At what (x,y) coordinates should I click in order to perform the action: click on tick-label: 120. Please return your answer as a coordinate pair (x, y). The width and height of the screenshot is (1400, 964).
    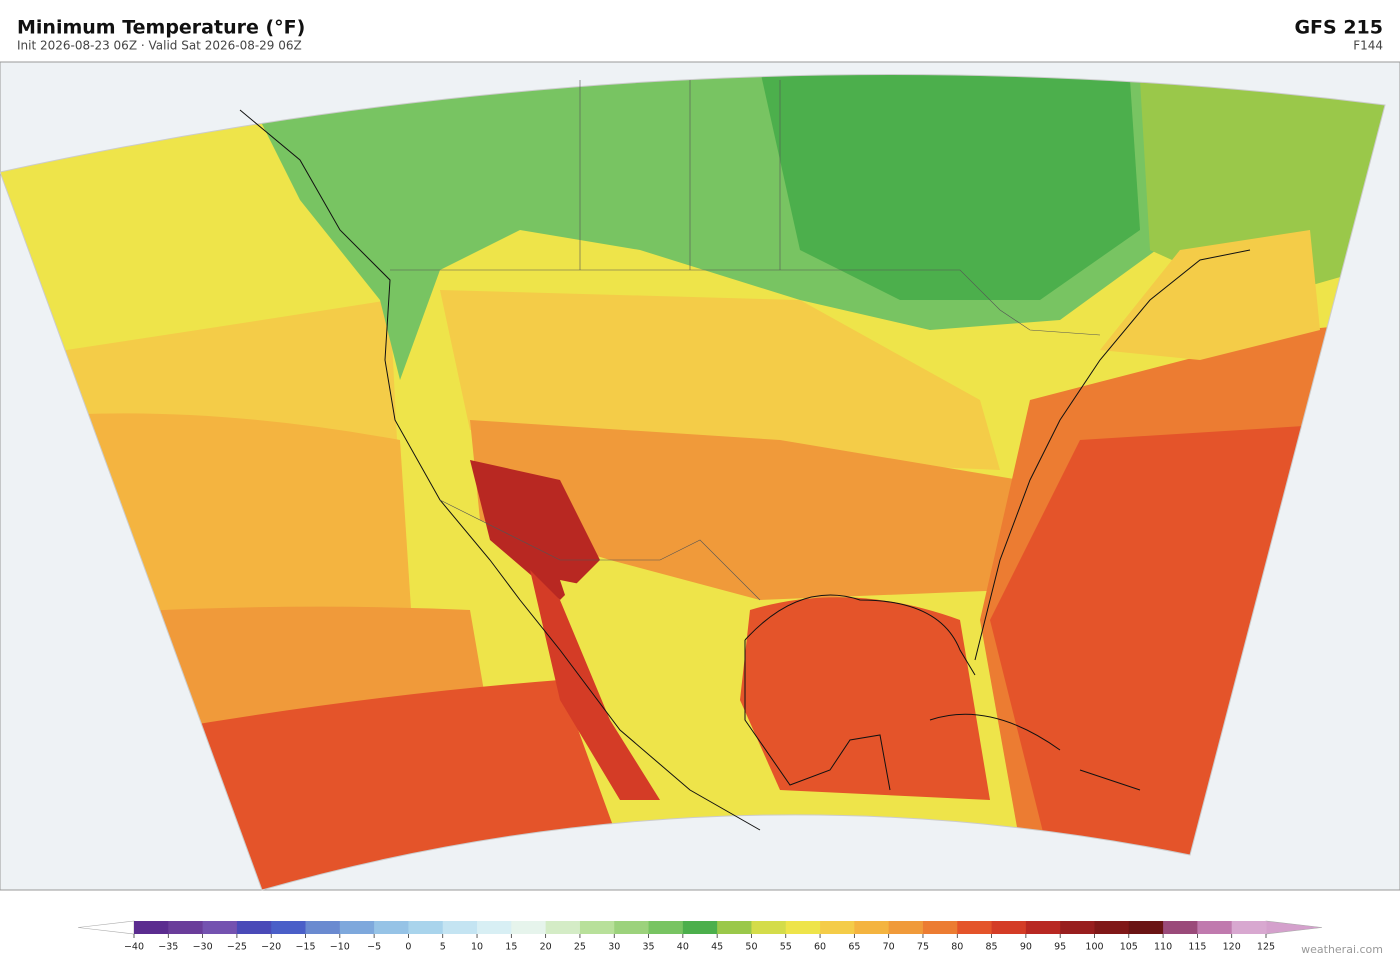
    Looking at the image, I should click on (1232, 947).